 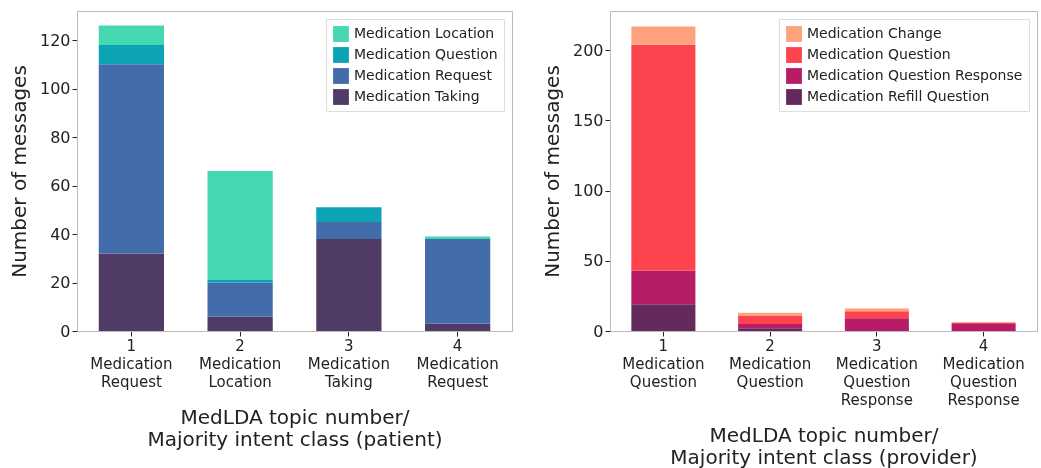 I want to click on legend-label: Medication Question Response, so click(x=915, y=75).